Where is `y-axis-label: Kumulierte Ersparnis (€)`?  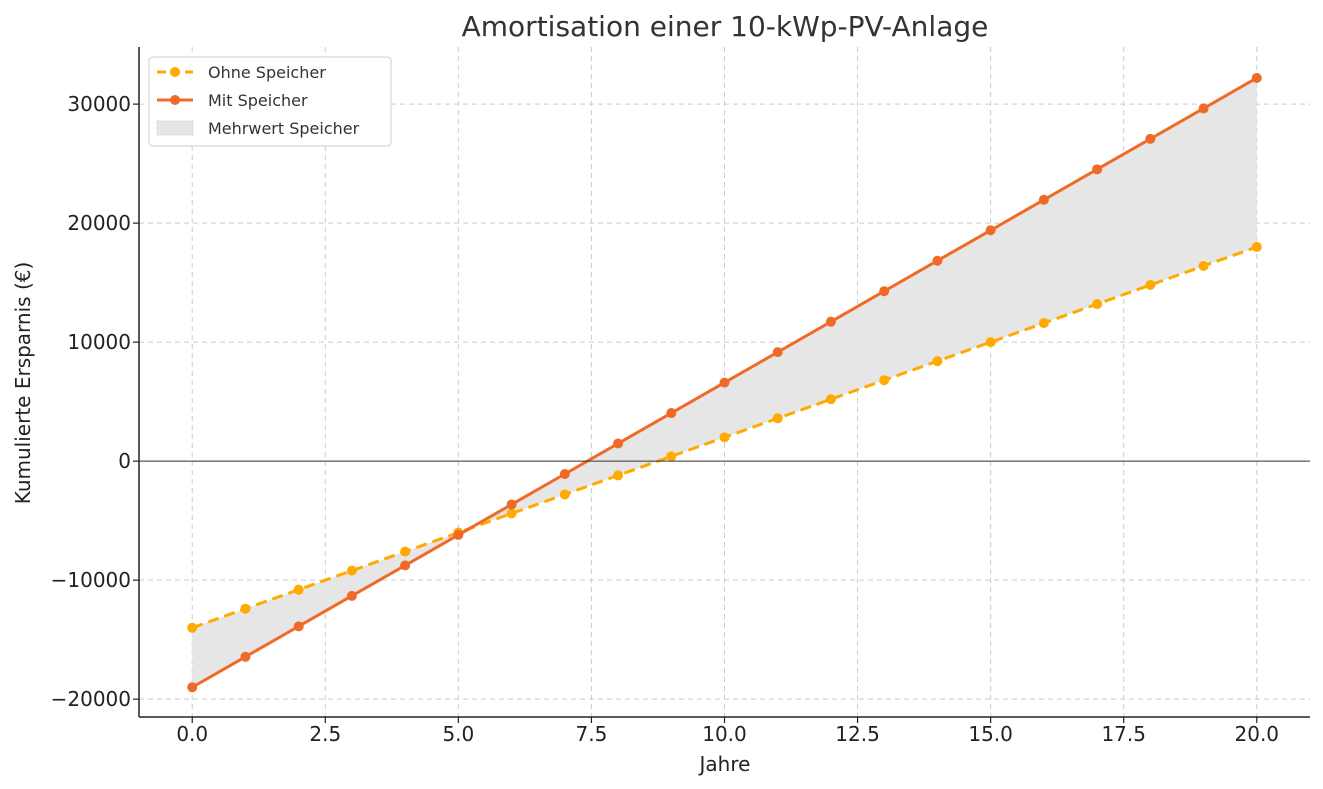 y-axis-label: Kumulierte Ersparnis (€) is located at coordinates (23, 383).